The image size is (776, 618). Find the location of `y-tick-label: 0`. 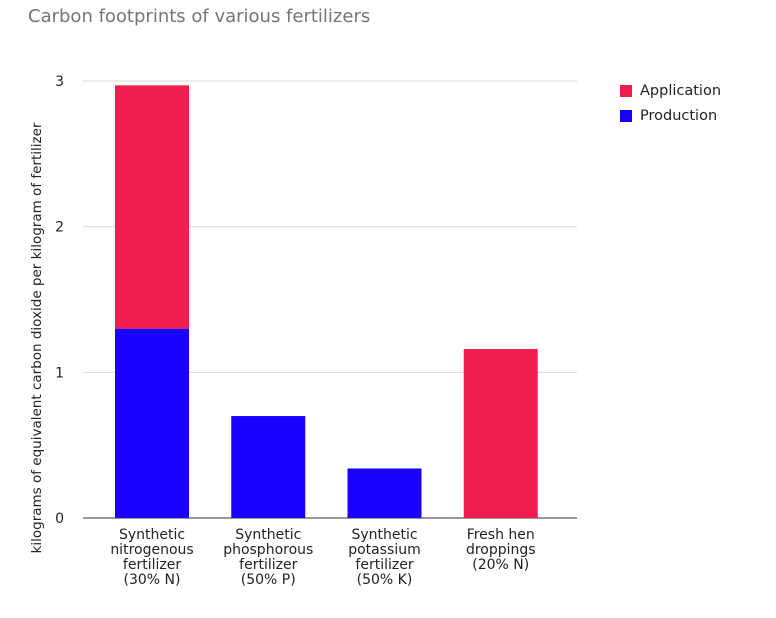

y-tick-label: 0 is located at coordinates (59, 519).